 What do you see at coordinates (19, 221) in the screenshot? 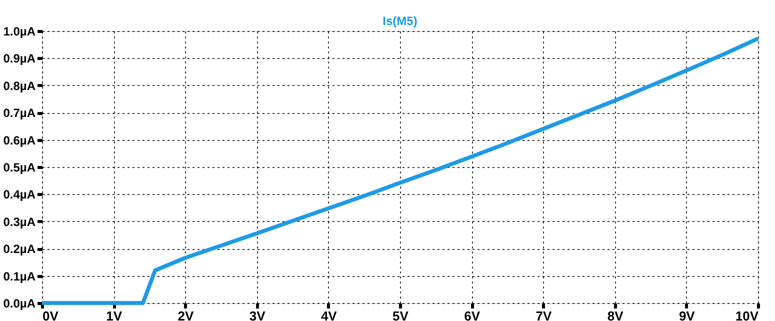
I see `y-tick-label: 0.3µA` at bounding box center [19, 221].